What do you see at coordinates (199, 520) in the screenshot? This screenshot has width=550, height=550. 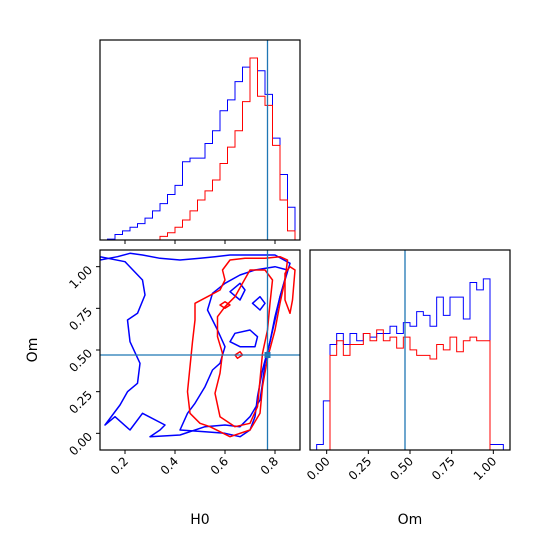 I see `x-axis-label-h0: H0` at bounding box center [199, 520].